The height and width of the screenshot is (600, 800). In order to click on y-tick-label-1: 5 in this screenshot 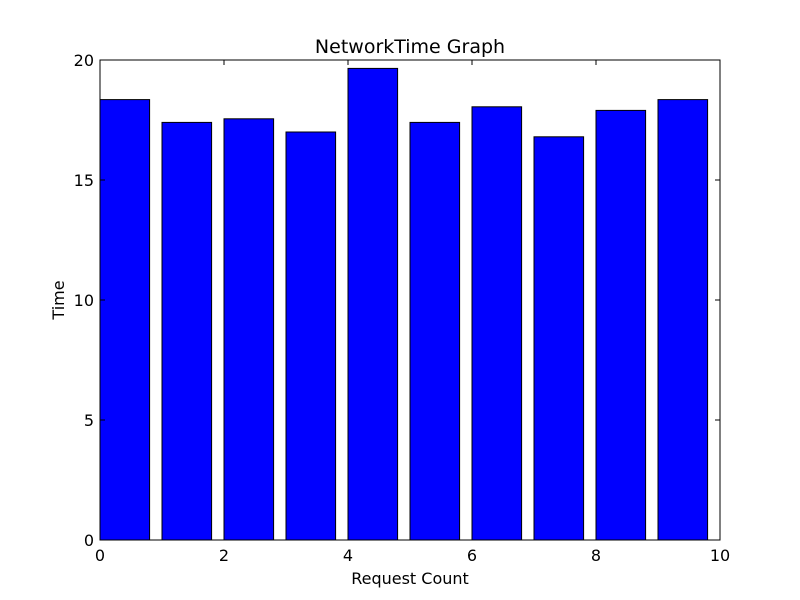, I will do `click(89, 420)`.